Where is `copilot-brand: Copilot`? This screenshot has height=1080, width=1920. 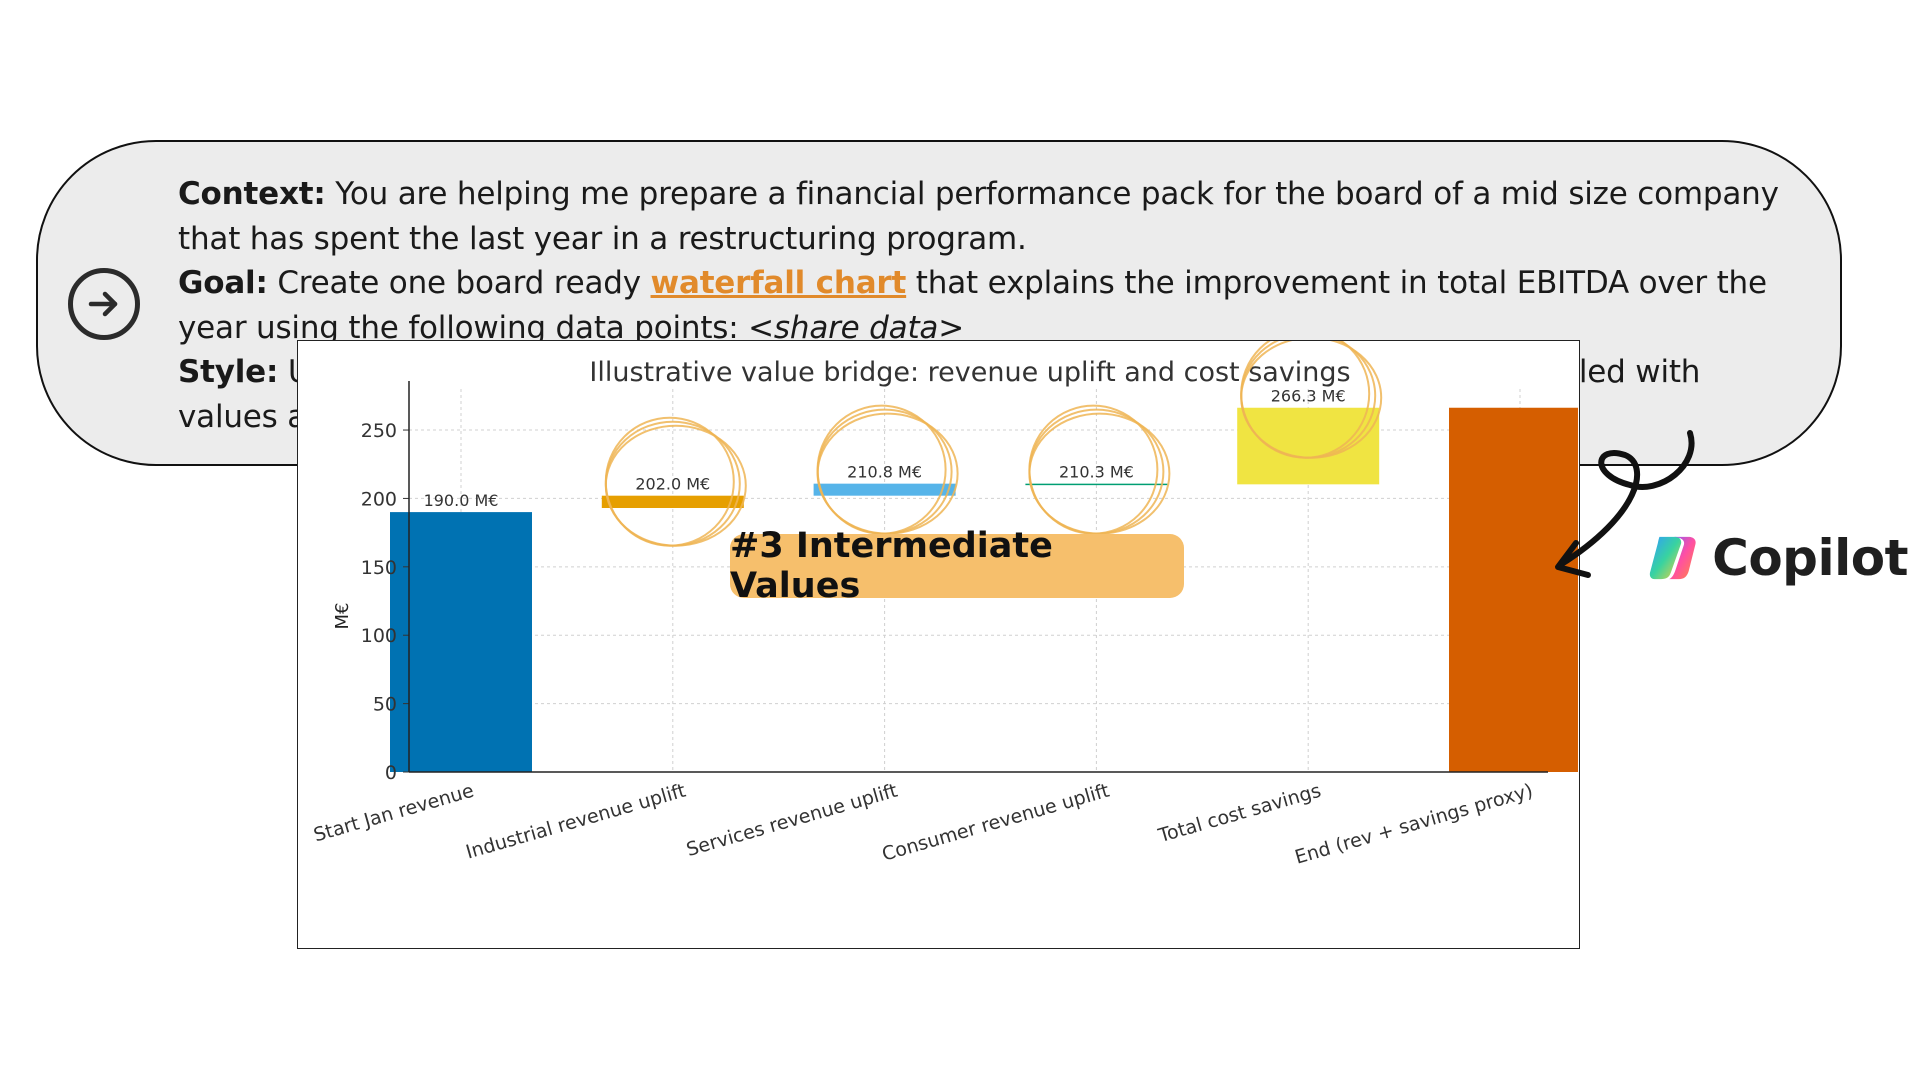 copilot-brand: Copilot is located at coordinates (1778, 558).